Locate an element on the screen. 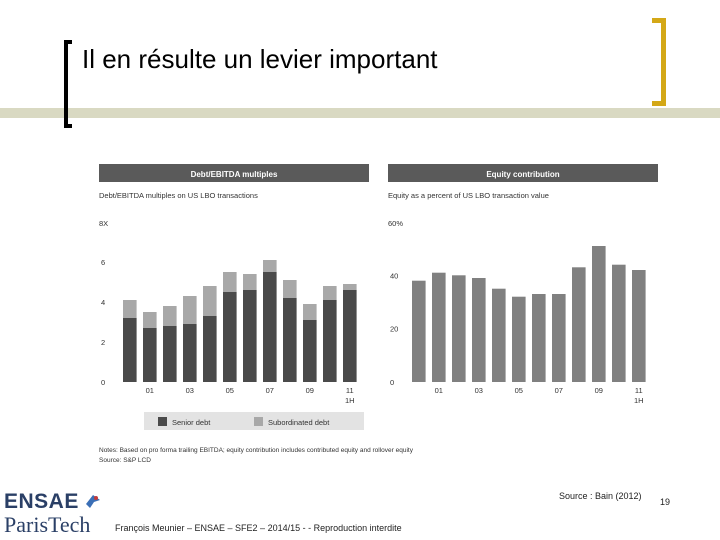  logo-bird-icon is located at coordinates (93, 501).